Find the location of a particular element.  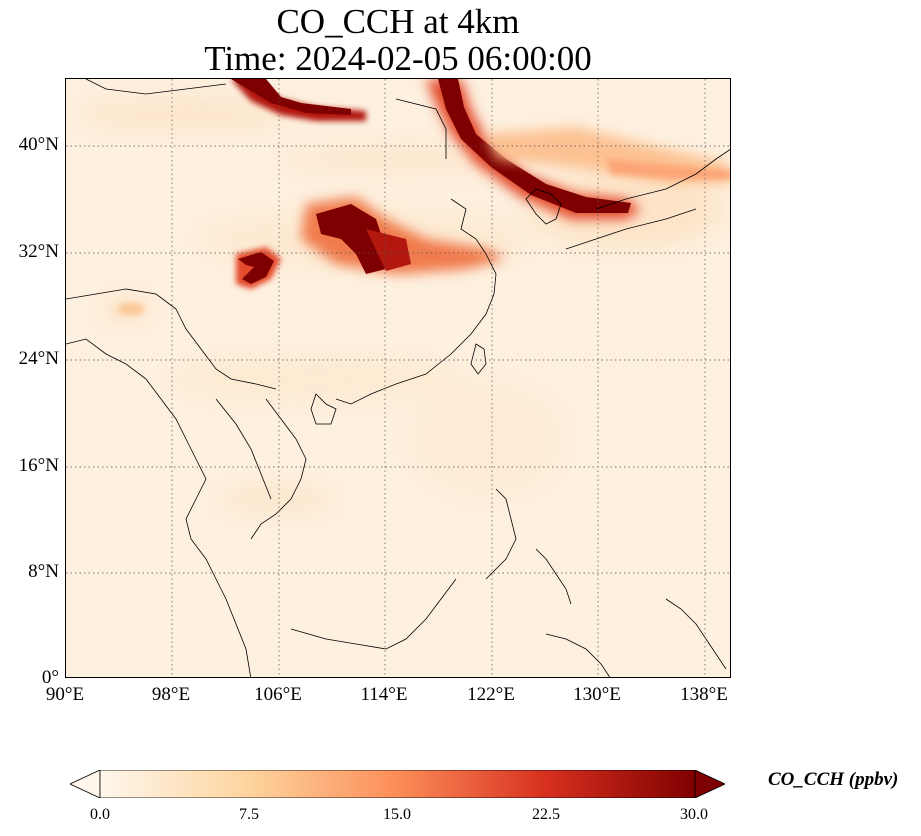

colorbar-tick-15: 15.0 is located at coordinates (397, 814).